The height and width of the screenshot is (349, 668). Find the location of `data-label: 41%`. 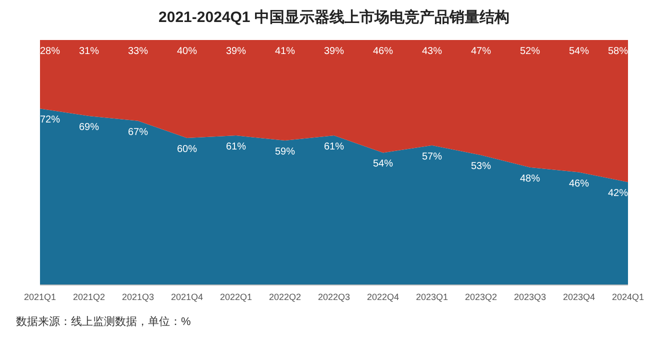

data-label: 41% is located at coordinates (285, 51).